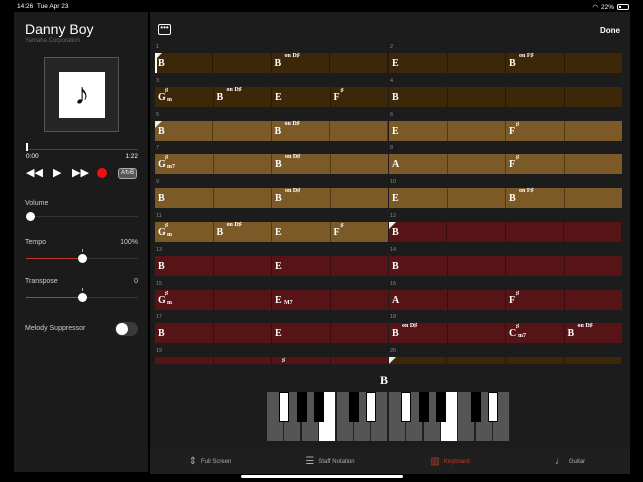  What do you see at coordinates (570, 461) in the screenshot?
I see `tab-guitar: ♩ Guitar` at bounding box center [570, 461].